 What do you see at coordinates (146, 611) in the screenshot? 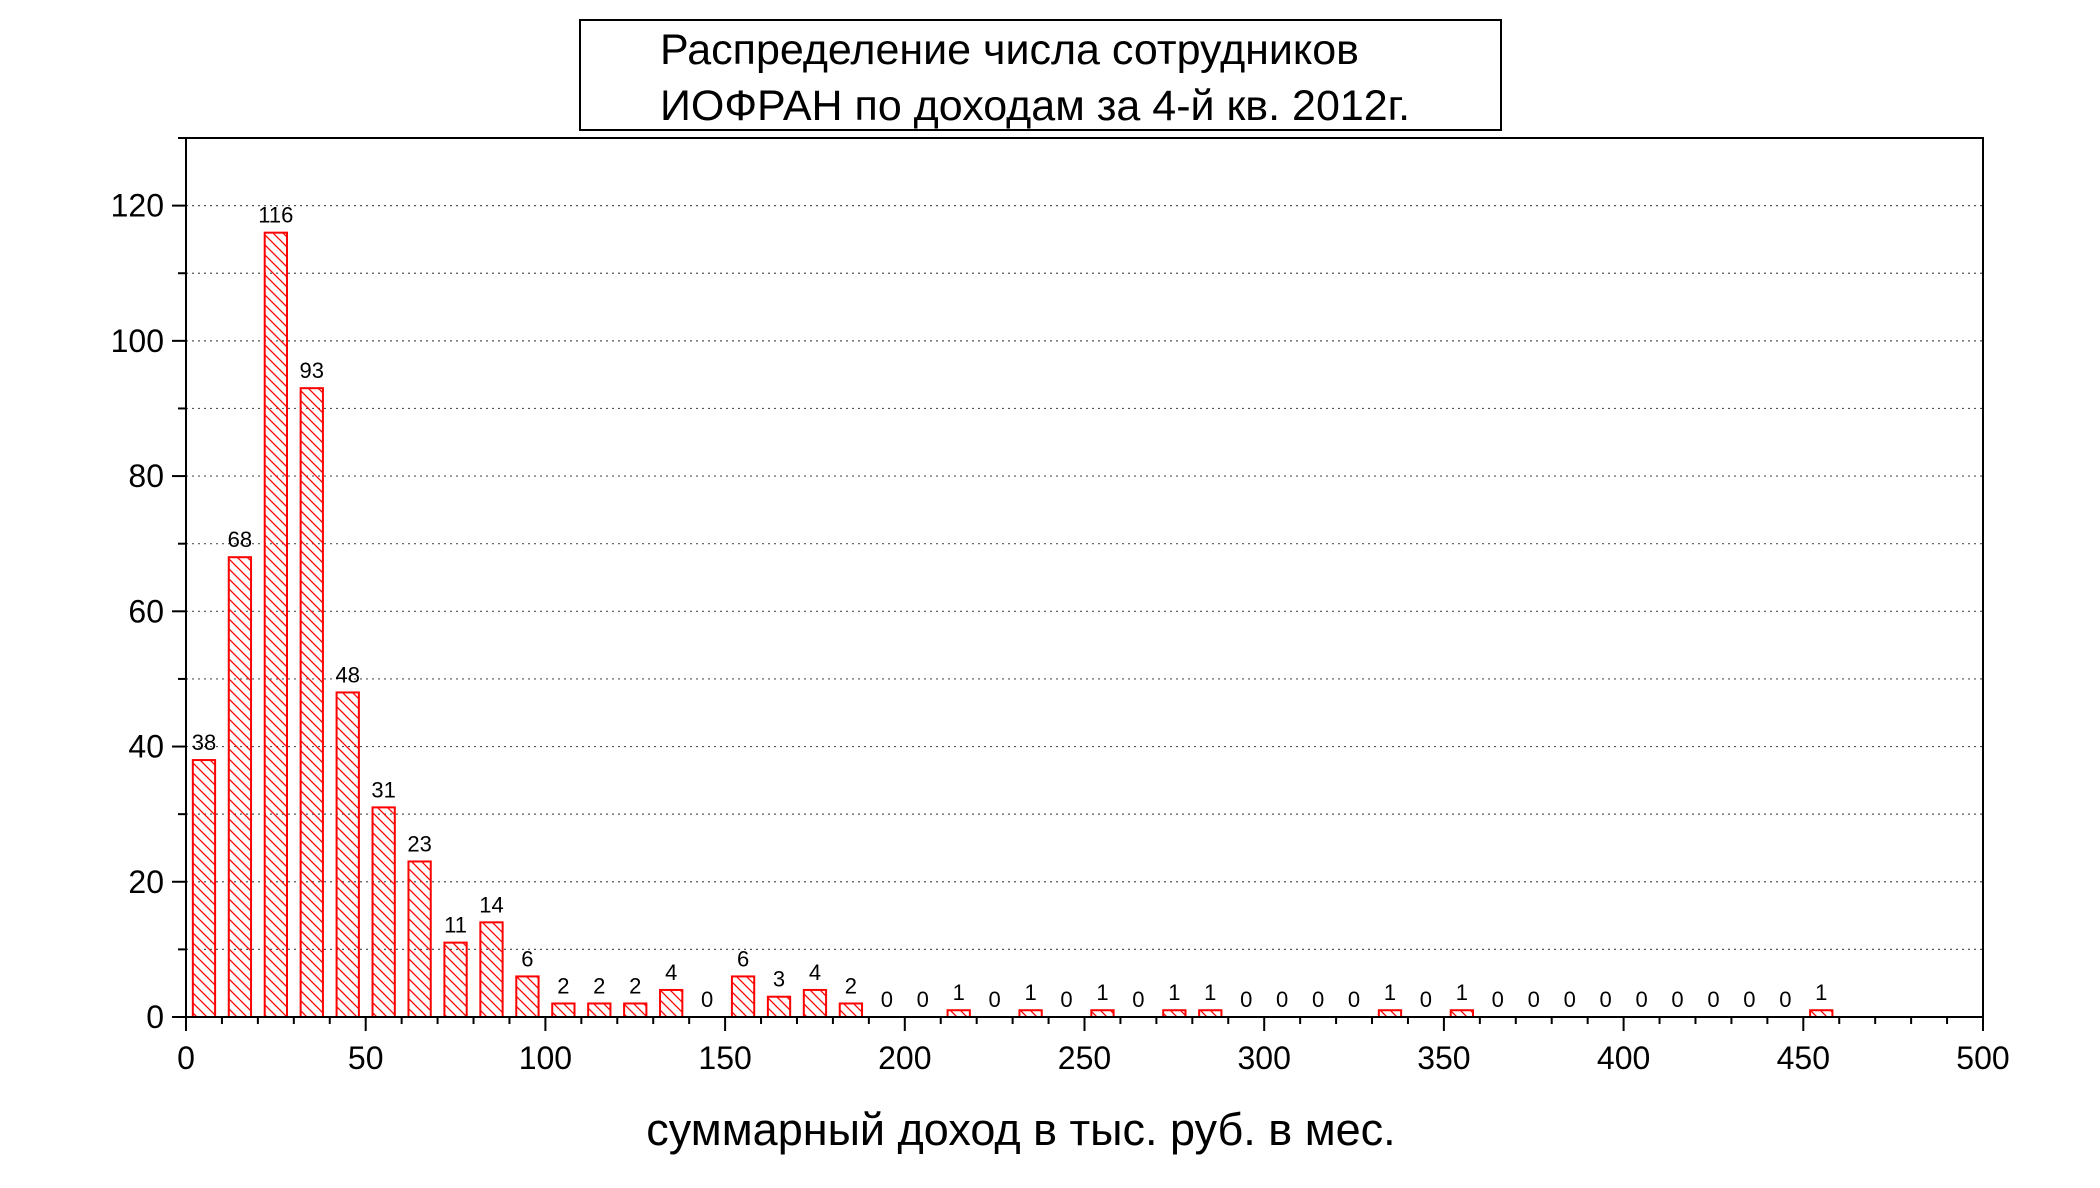
I see `y-tick-label: 60` at bounding box center [146, 611].